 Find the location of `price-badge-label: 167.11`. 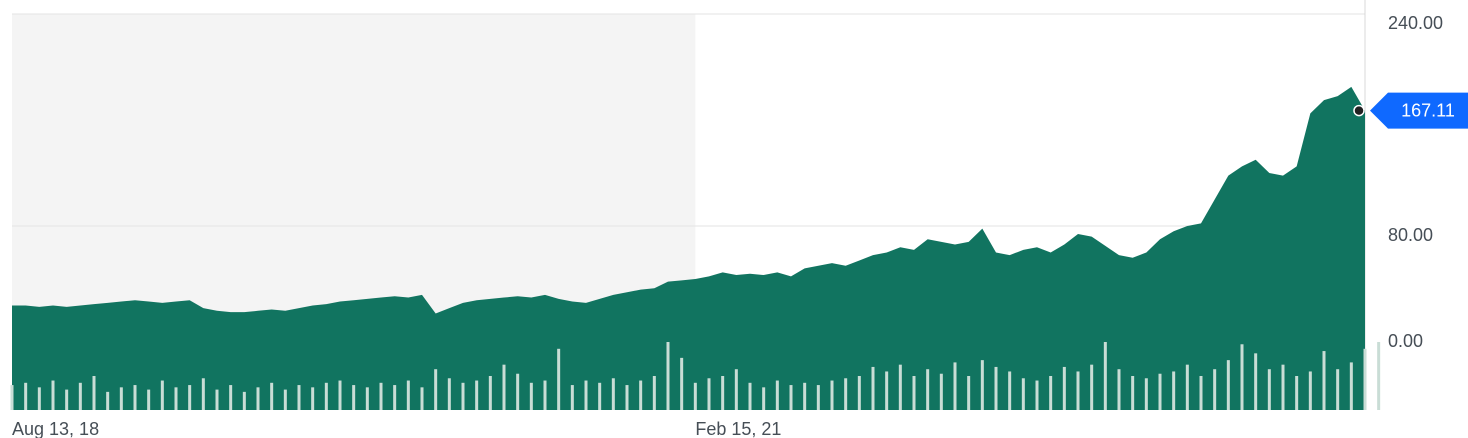

price-badge-label: 167.11 is located at coordinates (1428, 110).